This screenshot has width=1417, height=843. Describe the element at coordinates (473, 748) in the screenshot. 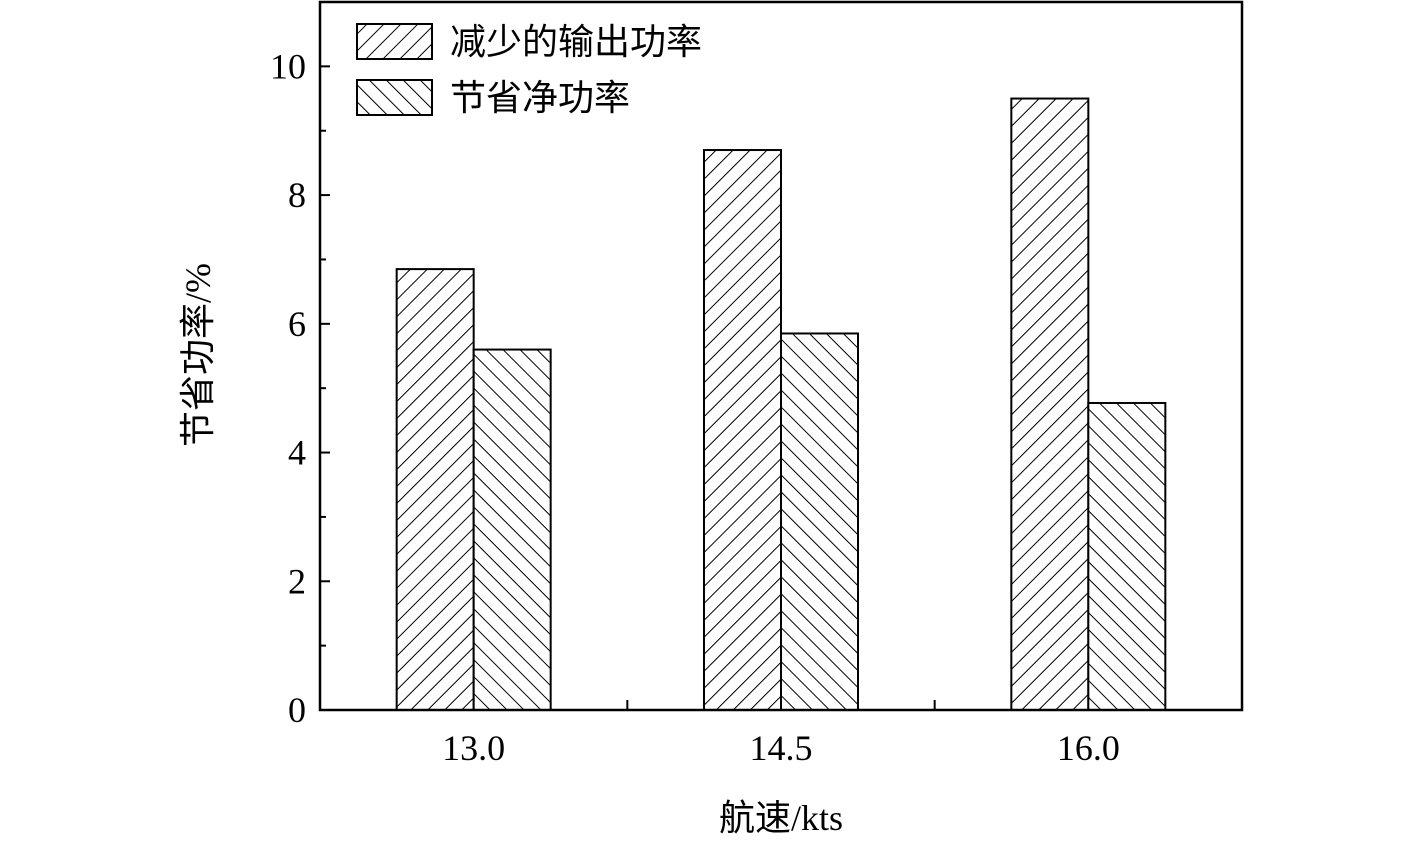

I see `x-tick-label: 13.0` at that location.